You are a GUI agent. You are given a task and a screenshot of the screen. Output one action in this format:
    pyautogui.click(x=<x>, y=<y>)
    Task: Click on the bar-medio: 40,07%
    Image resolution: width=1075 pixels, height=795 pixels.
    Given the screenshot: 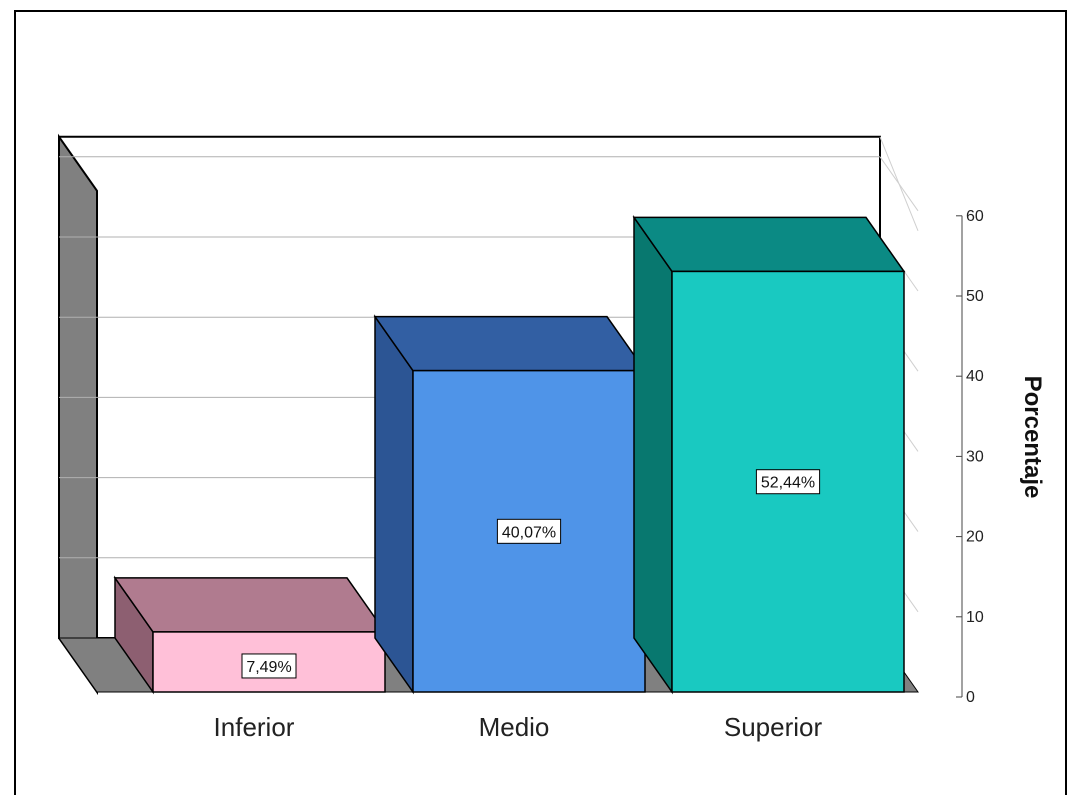 What is the action you would take?
    pyautogui.click(x=510, y=504)
    